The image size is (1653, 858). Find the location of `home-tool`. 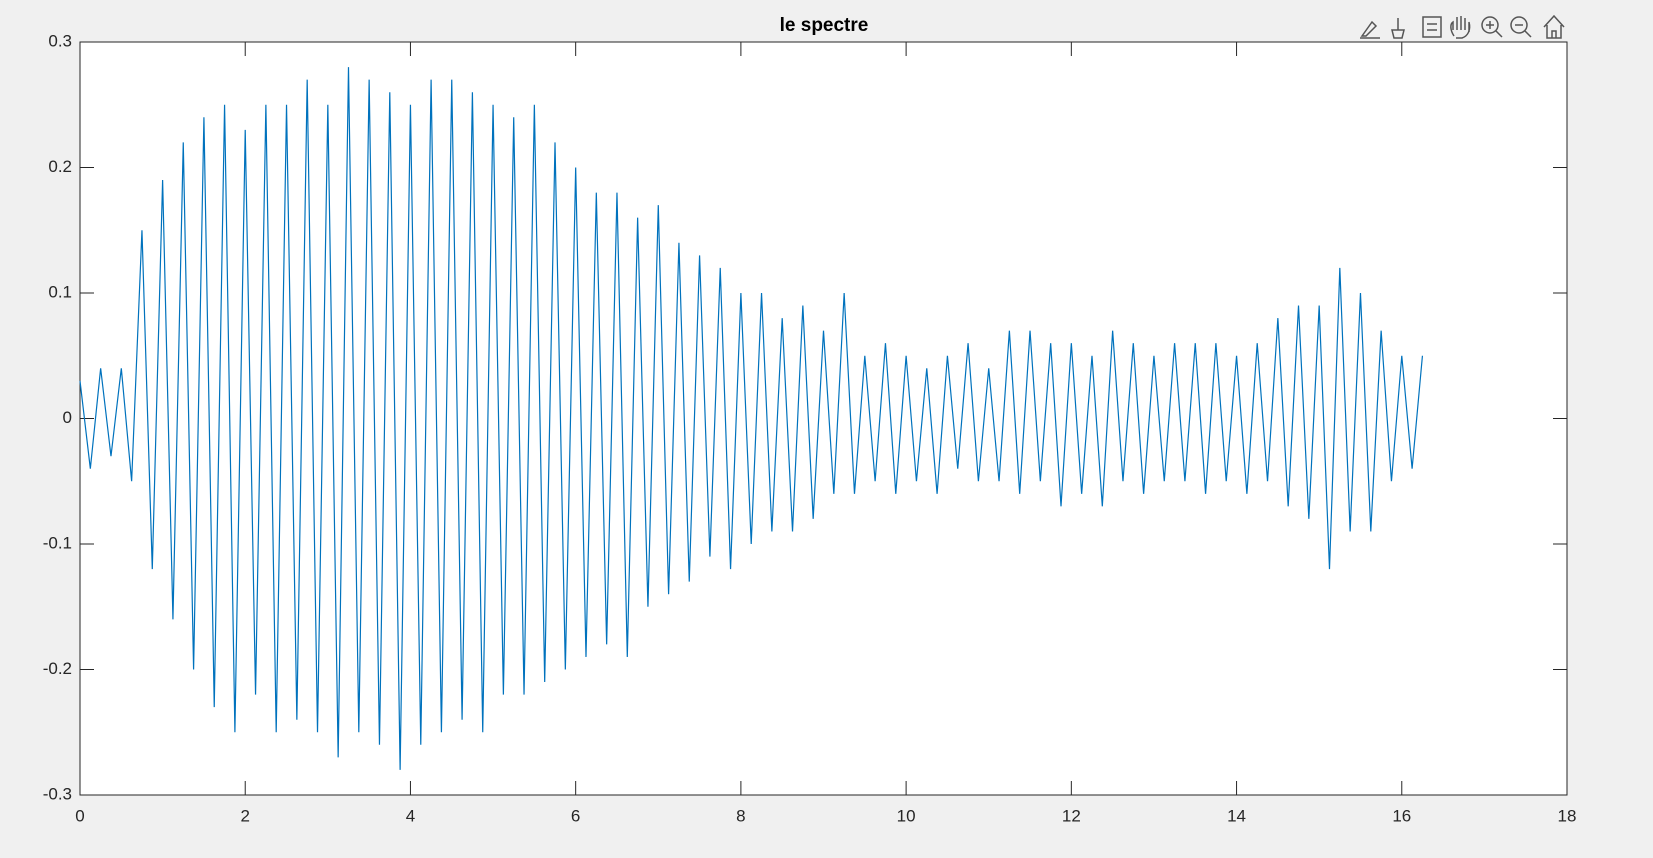

home-tool is located at coordinates (1554, 26).